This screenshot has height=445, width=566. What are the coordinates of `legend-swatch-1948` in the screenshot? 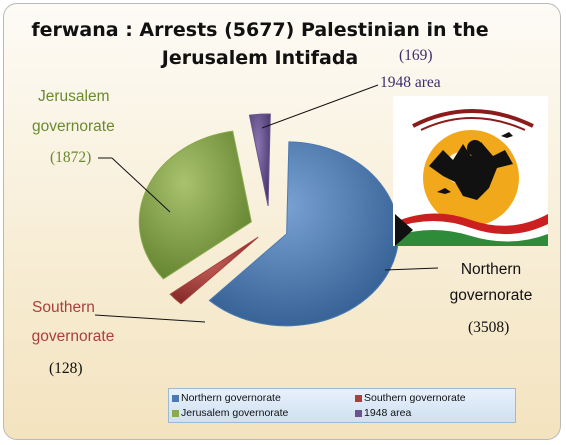 It's located at (358, 413).